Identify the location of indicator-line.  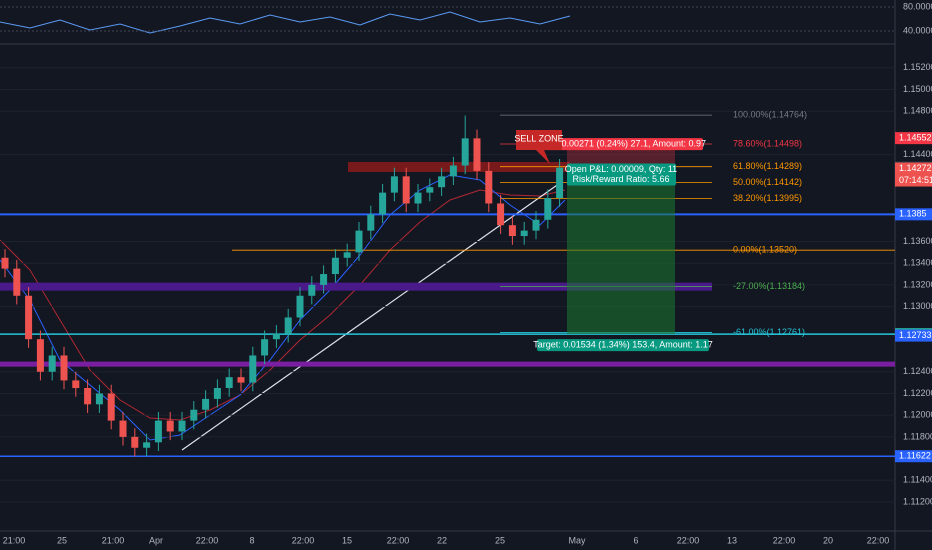
(285, 22).